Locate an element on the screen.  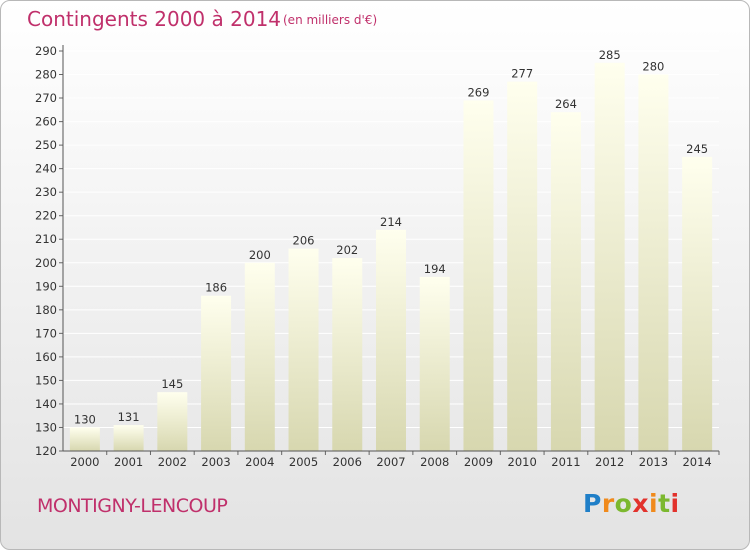
y-tick-label: 190 is located at coordinates (46, 286).